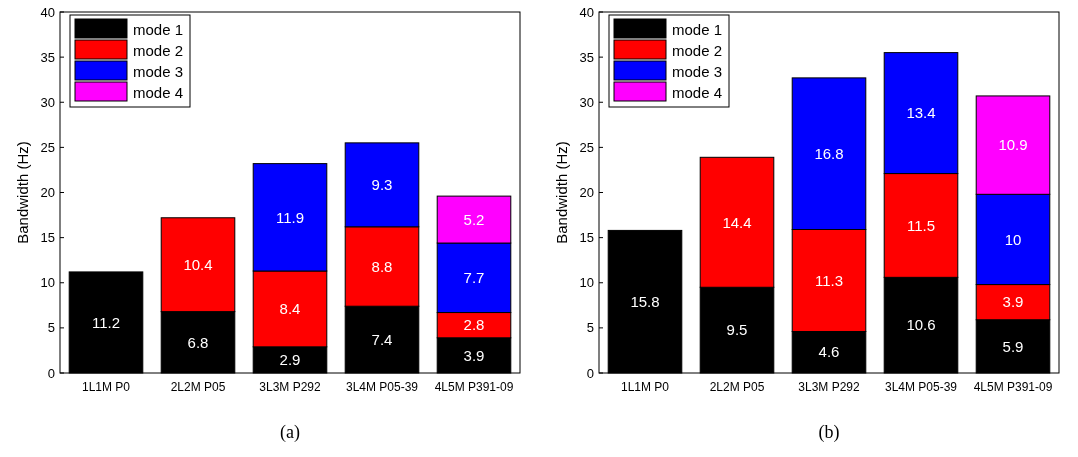 The image size is (1078, 457). What do you see at coordinates (1013, 145) in the screenshot?
I see `data-label: 10.9` at bounding box center [1013, 145].